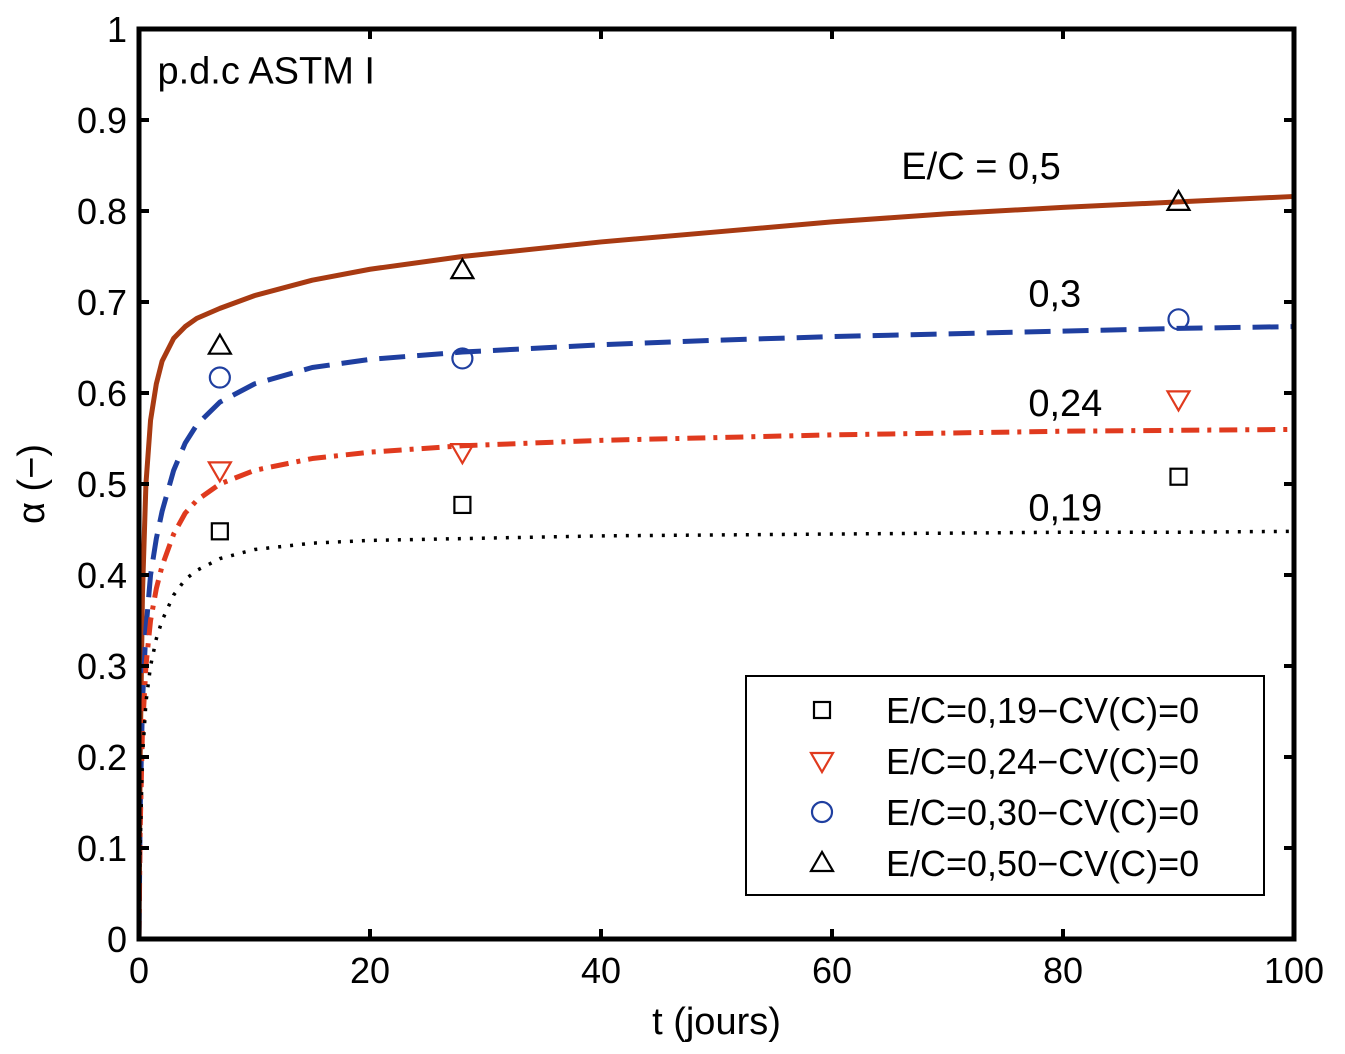 This screenshot has width=1345, height=1054. Describe the element at coordinates (1042, 761) in the screenshot. I see `legend-entry-label: E/C=0,24−CV(C)=0` at that location.